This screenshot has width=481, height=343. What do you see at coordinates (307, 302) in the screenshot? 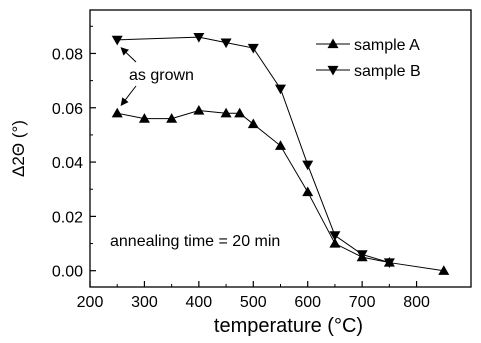
I see `x-tick-label: 600` at bounding box center [307, 302].